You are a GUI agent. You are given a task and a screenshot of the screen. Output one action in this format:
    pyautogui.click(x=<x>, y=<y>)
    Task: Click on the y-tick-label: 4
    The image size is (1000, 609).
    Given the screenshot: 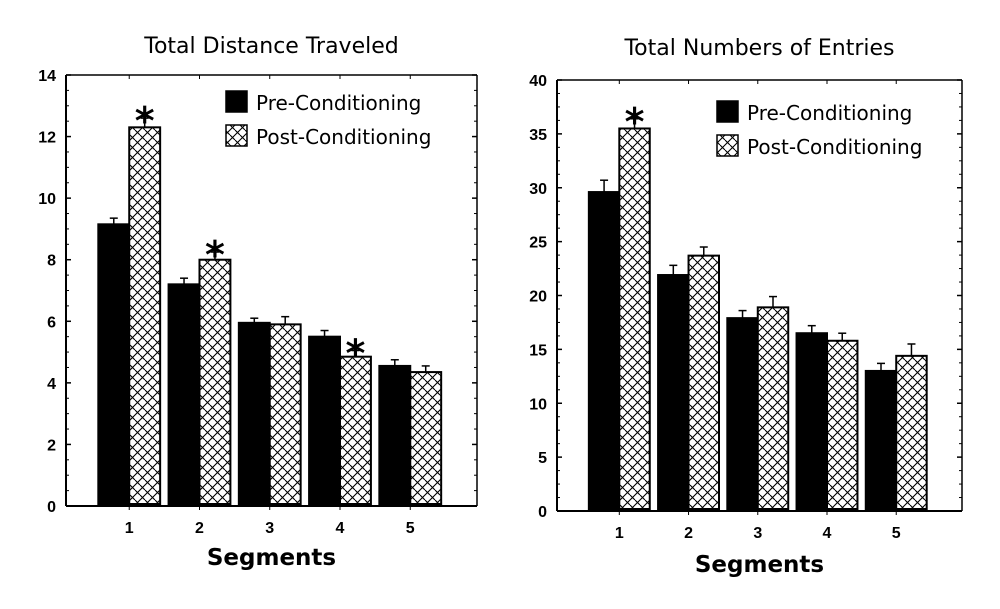 What is the action you would take?
    pyautogui.click(x=51, y=384)
    